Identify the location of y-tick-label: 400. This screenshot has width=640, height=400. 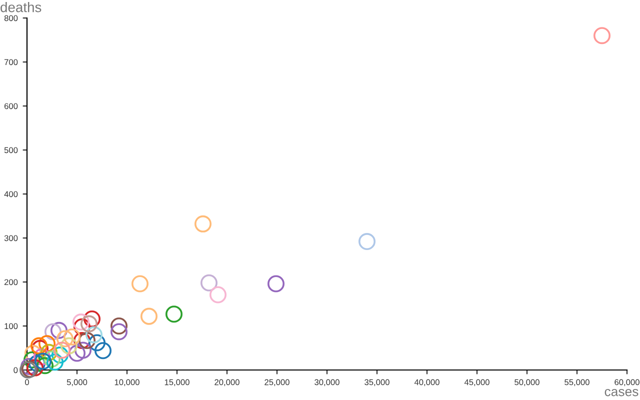
(11, 194).